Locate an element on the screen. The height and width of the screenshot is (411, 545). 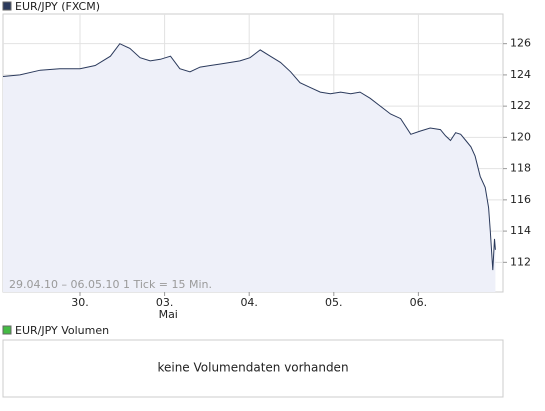
empty-message: keine Volumendaten vorhanden is located at coordinates (252, 368).